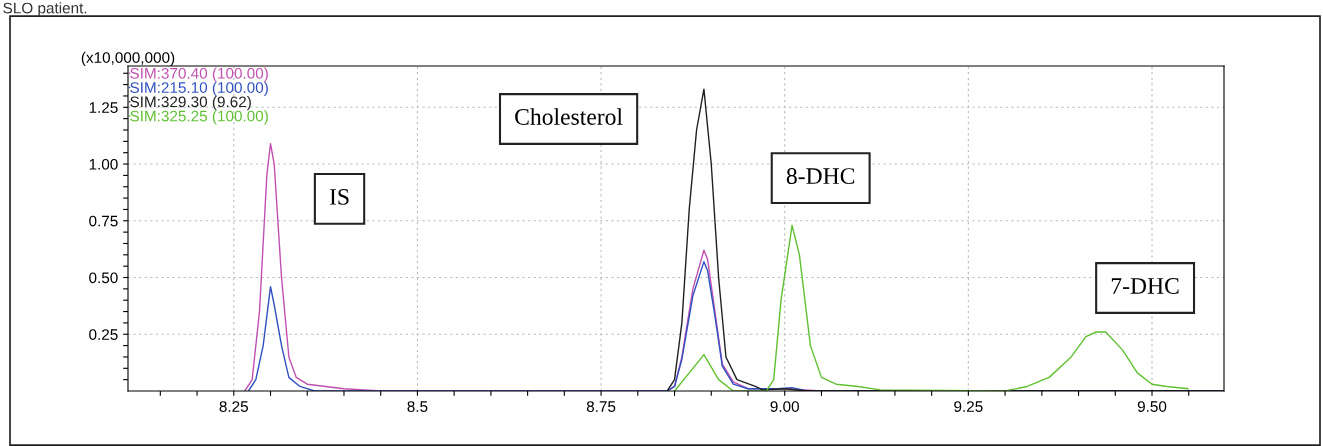  What do you see at coordinates (199, 88) in the screenshot?
I see `legend-label: SIM:215.10 (100.00)` at bounding box center [199, 88].